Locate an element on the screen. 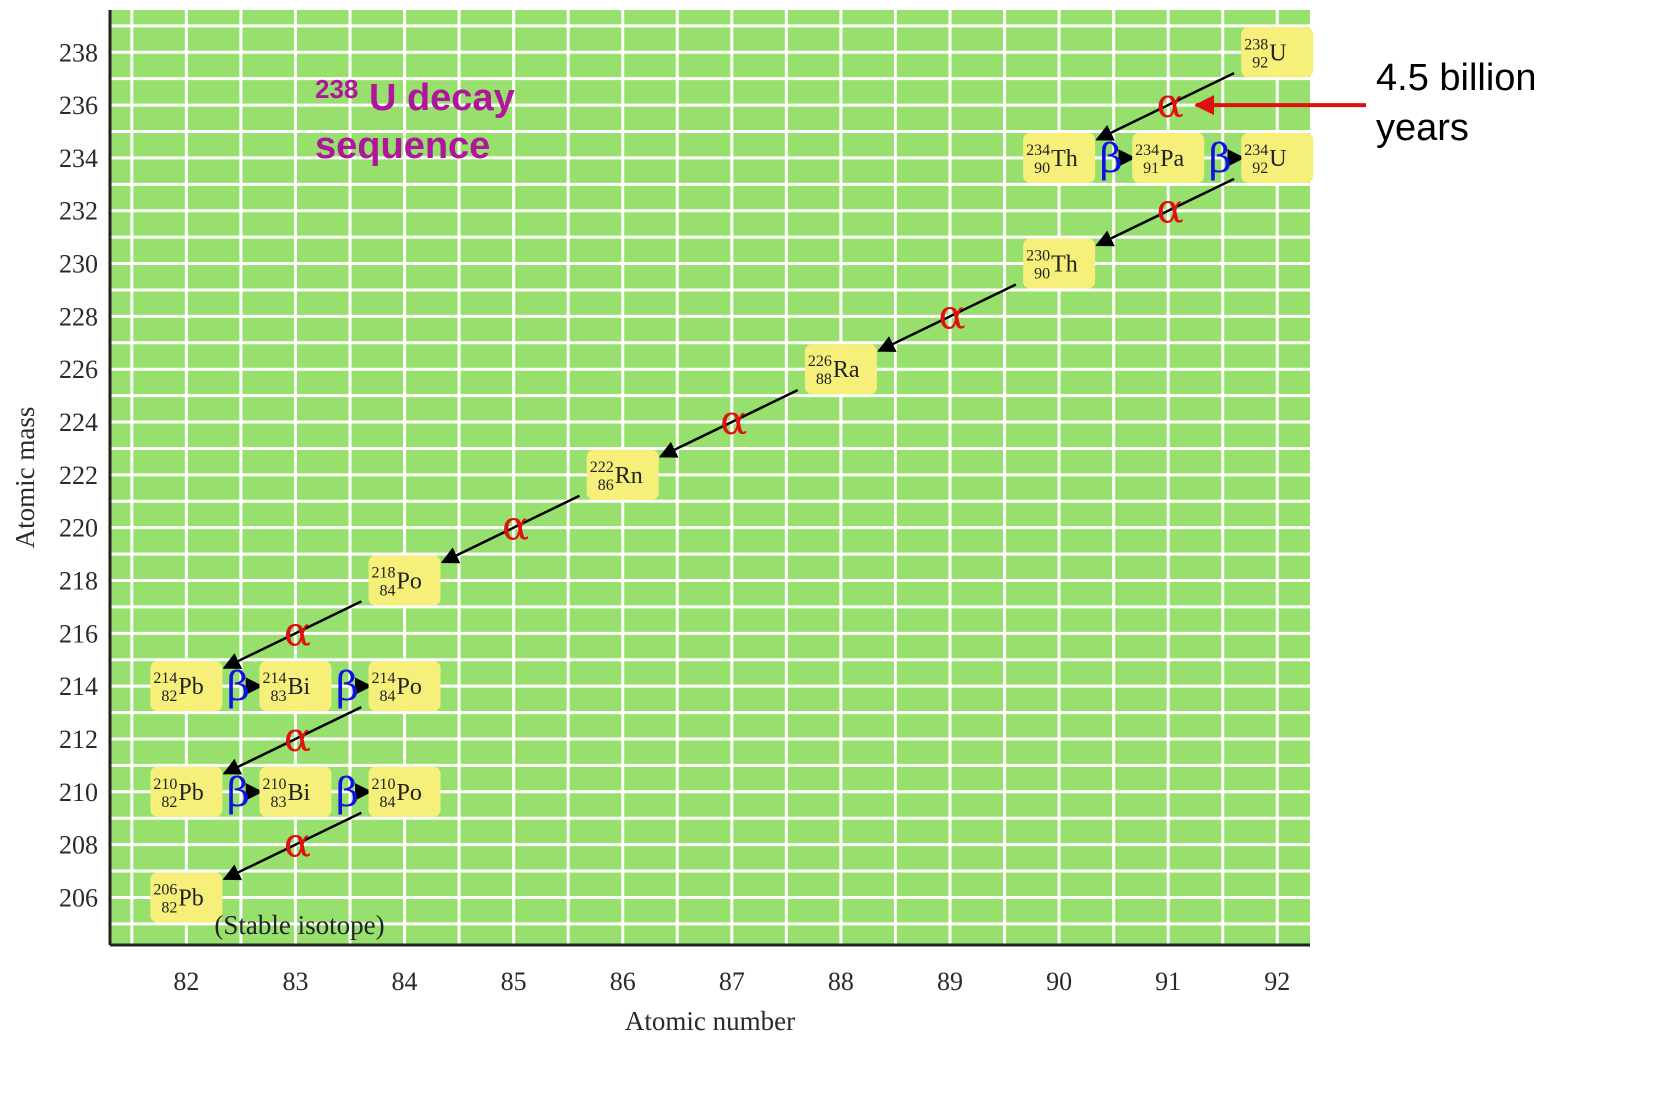  nuclide-symbol: U is located at coordinates (1277, 53).